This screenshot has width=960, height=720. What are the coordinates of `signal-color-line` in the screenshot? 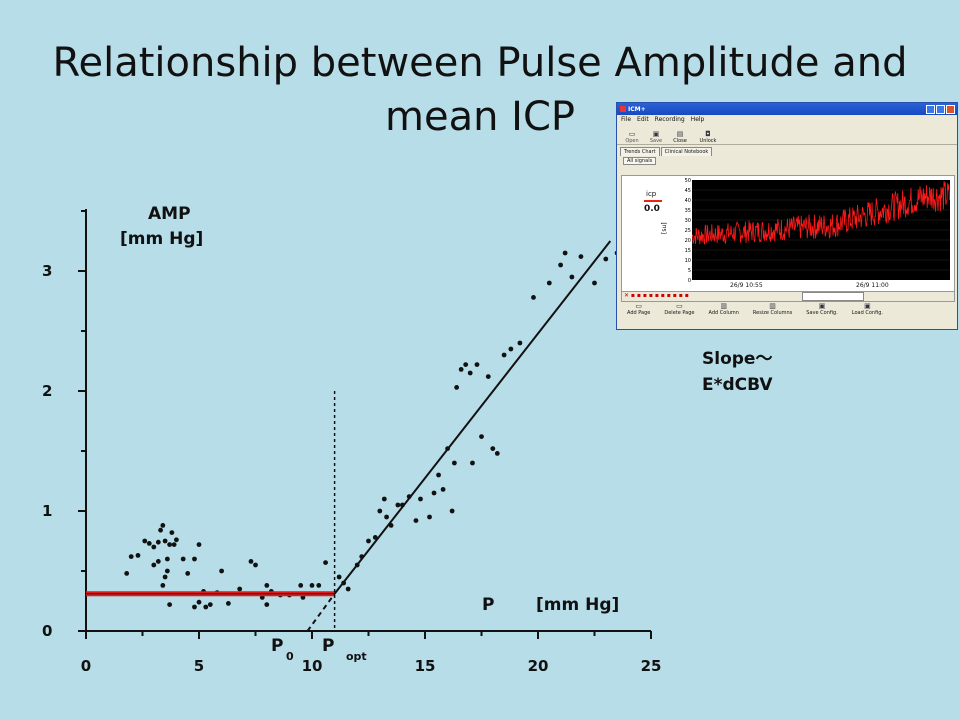 It's located at (653, 201).